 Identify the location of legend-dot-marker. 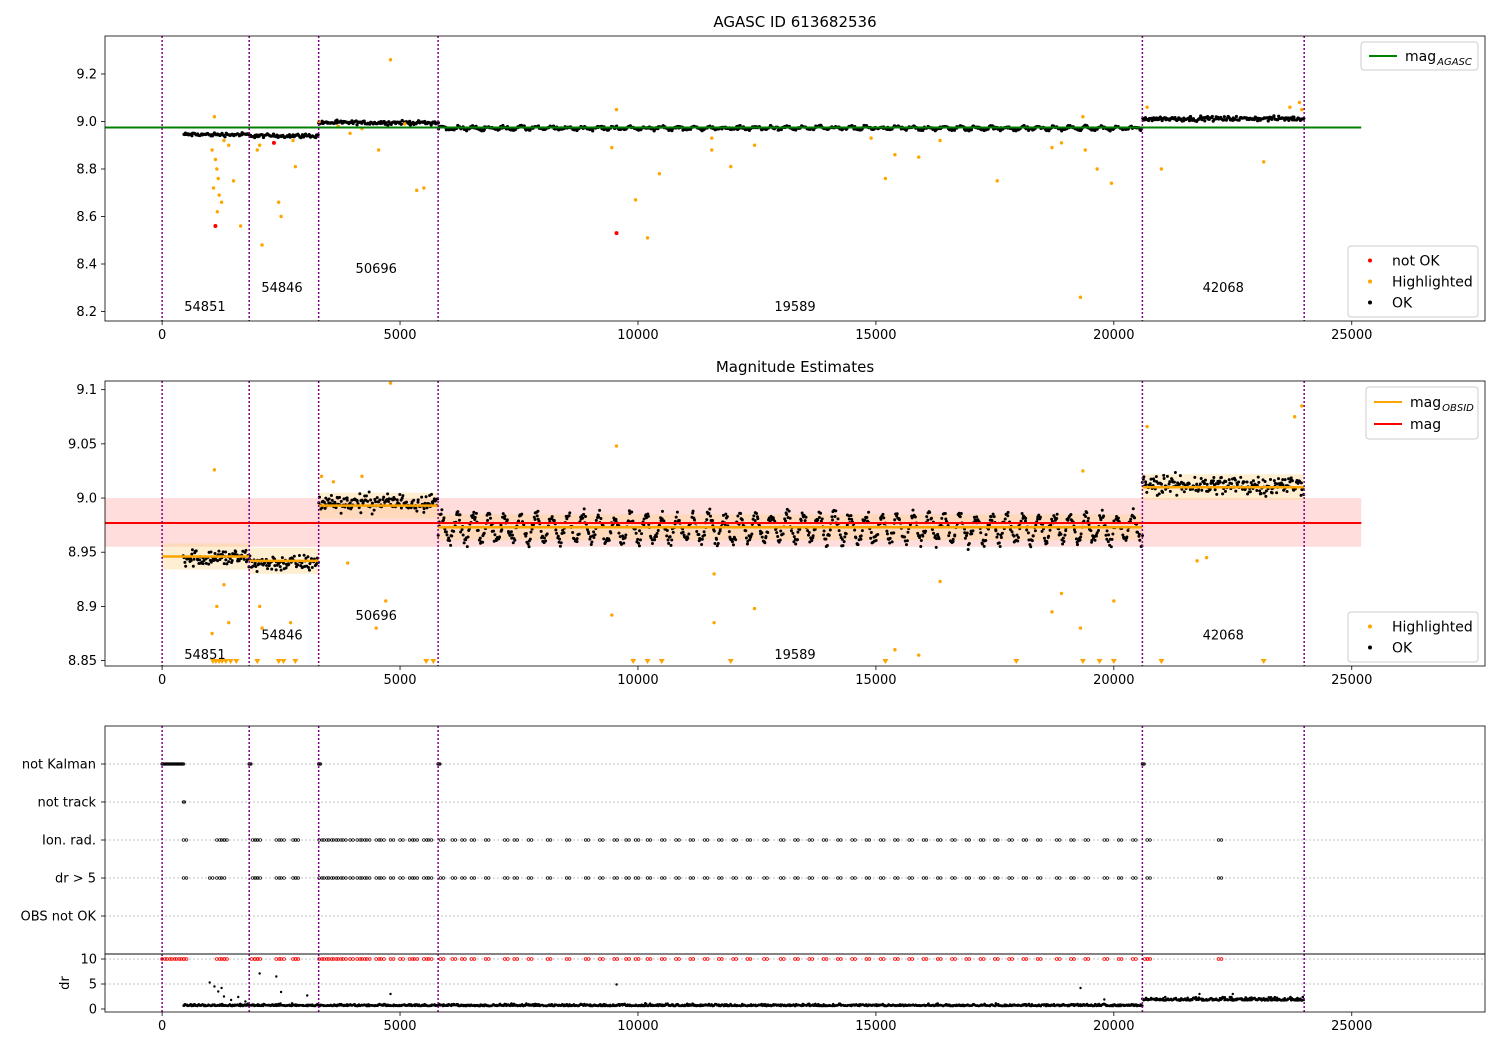
(1370, 626).